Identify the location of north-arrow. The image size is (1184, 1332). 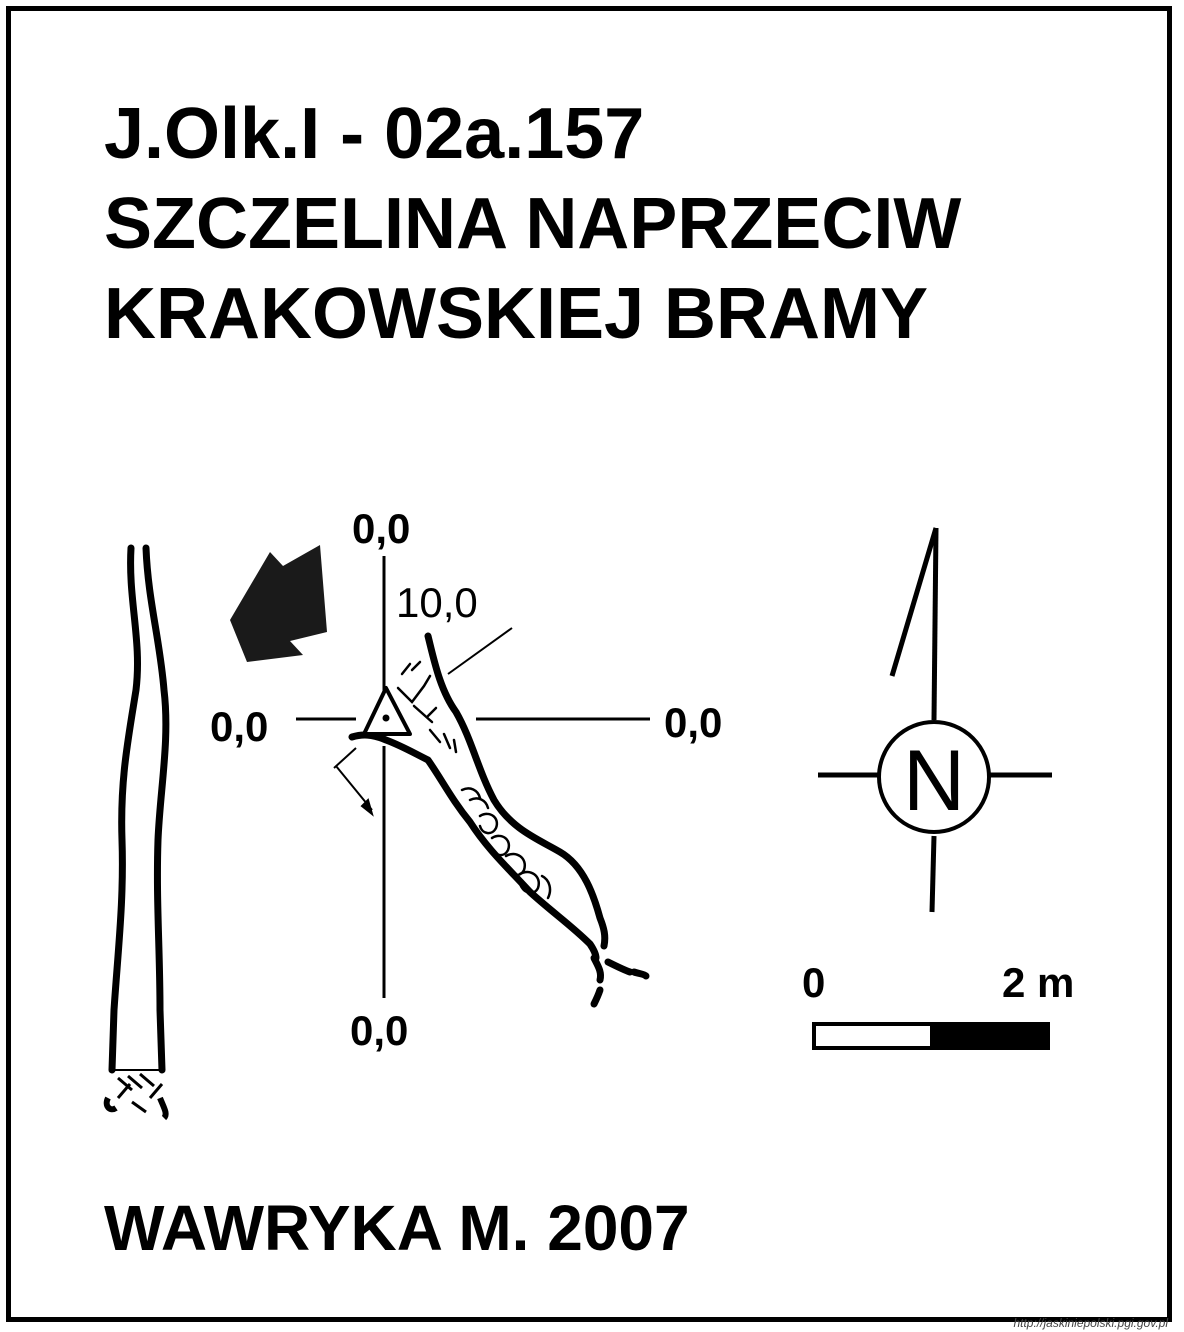
(935, 720).